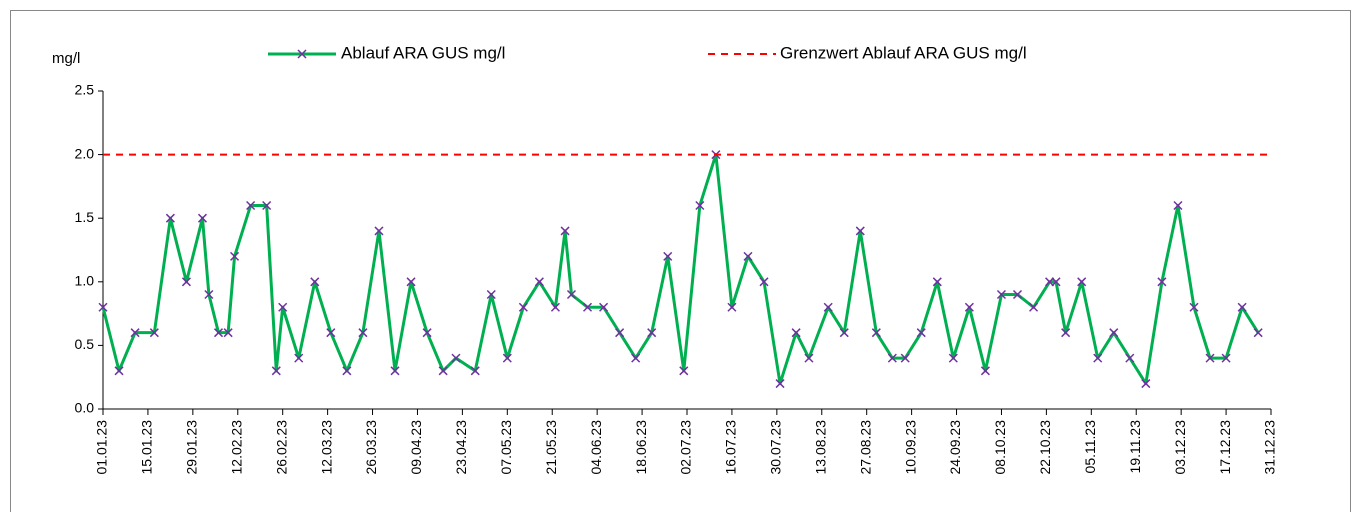 This screenshot has height=512, width=1359. What do you see at coordinates (236, 447) in the screenshot?
I see `x-tick-label: 12.02.23` at bounding box center [236, 447].